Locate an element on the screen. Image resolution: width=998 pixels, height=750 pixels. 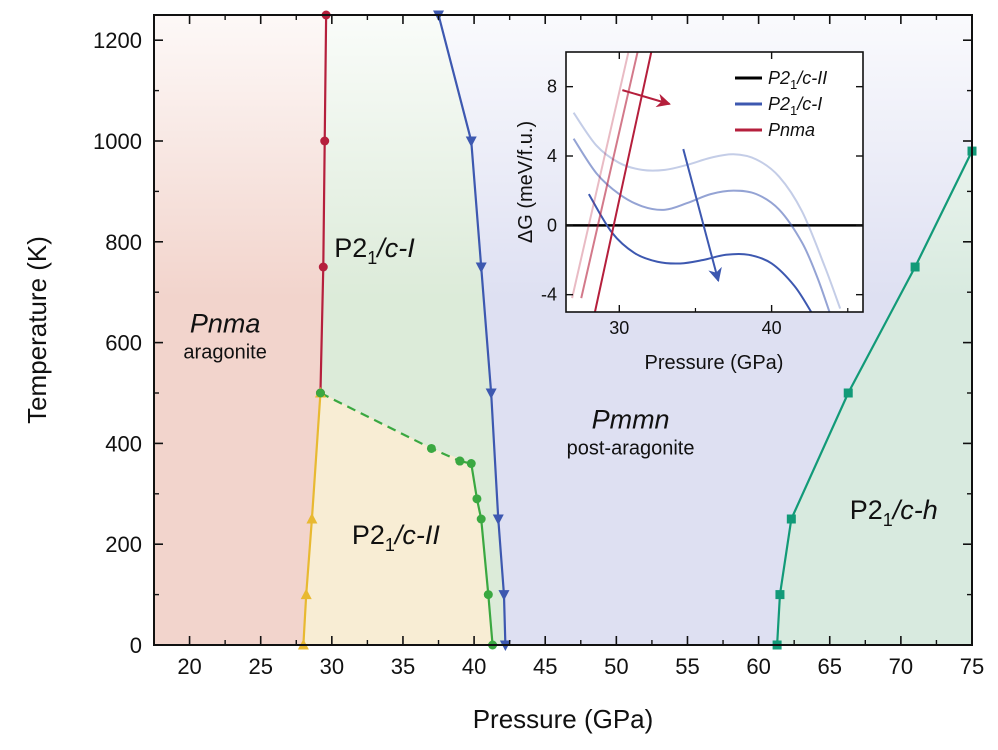
y-tick-label: 400 is located at coordinates (123, 443).